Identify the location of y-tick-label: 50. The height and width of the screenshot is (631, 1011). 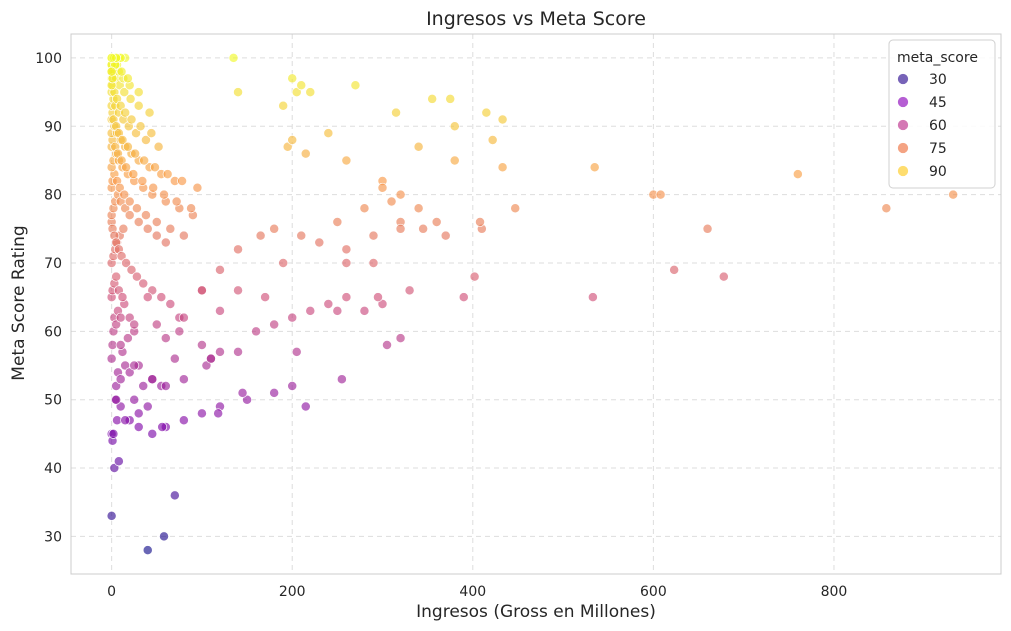
(53, 401).